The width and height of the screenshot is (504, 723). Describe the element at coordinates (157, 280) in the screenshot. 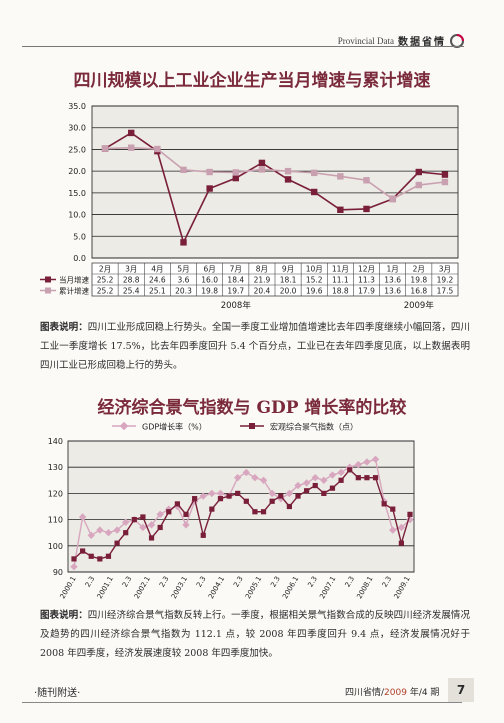

I see `chart1-data-label: 24.6` at that location.